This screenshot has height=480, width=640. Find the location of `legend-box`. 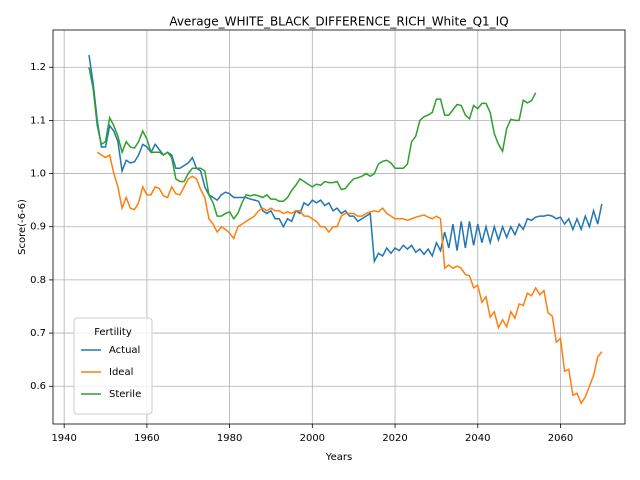

legend-box is located at coordinates (113, 366).